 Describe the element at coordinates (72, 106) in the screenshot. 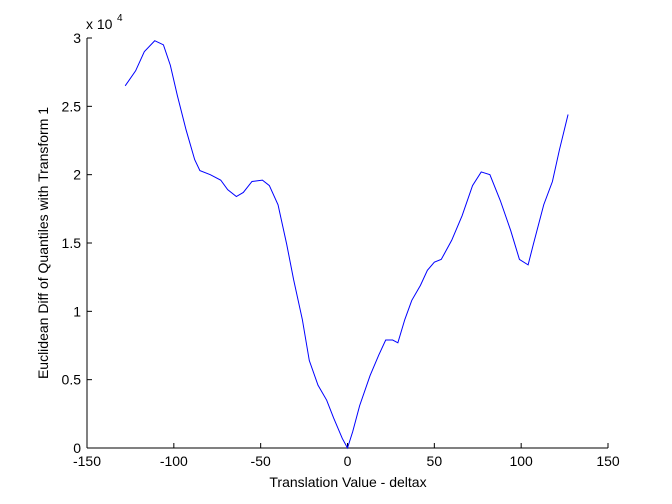

I see `y-tick-label: 2.5` at that location.